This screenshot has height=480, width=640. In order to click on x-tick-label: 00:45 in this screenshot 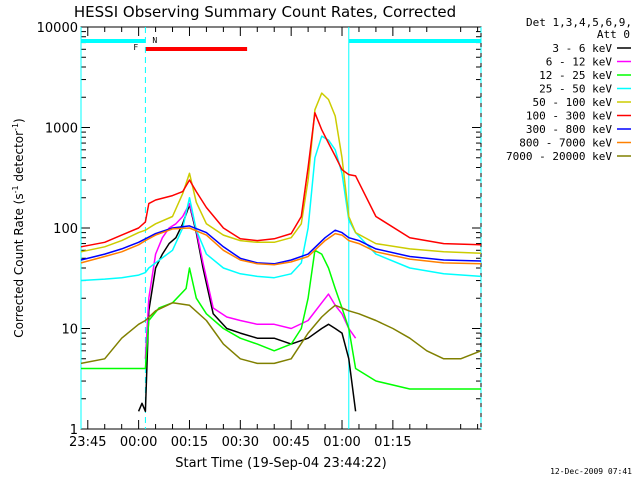, I will do `click(290, 442)`.